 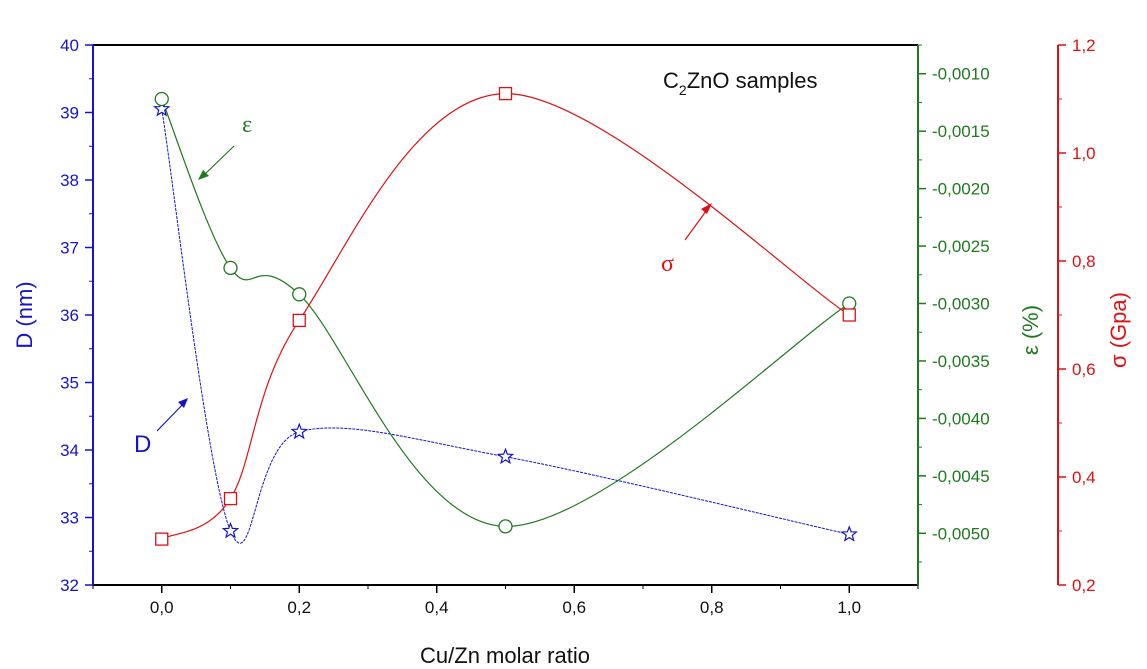 What do you see at coordinates (961, 533) in the screenshot?
I see `y-tick-label-epsilon: -0,0050` at bounding box center [961, 533].